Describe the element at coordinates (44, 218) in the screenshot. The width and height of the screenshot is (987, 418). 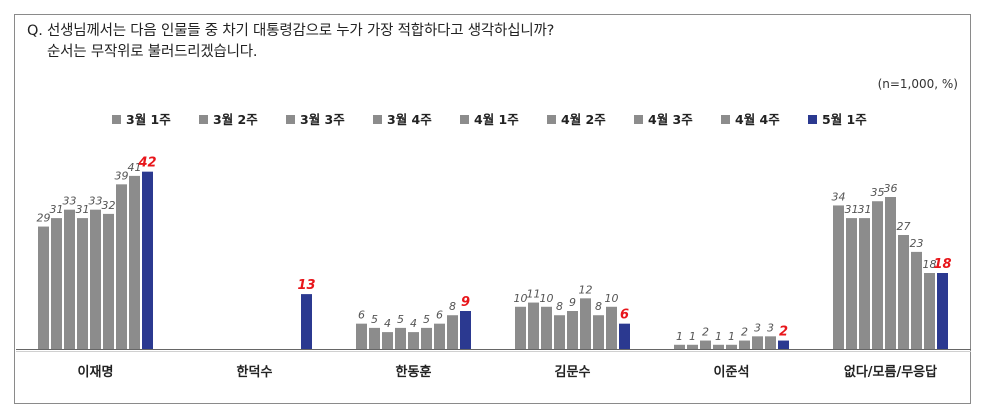
I see `data-label: 29` at that location.